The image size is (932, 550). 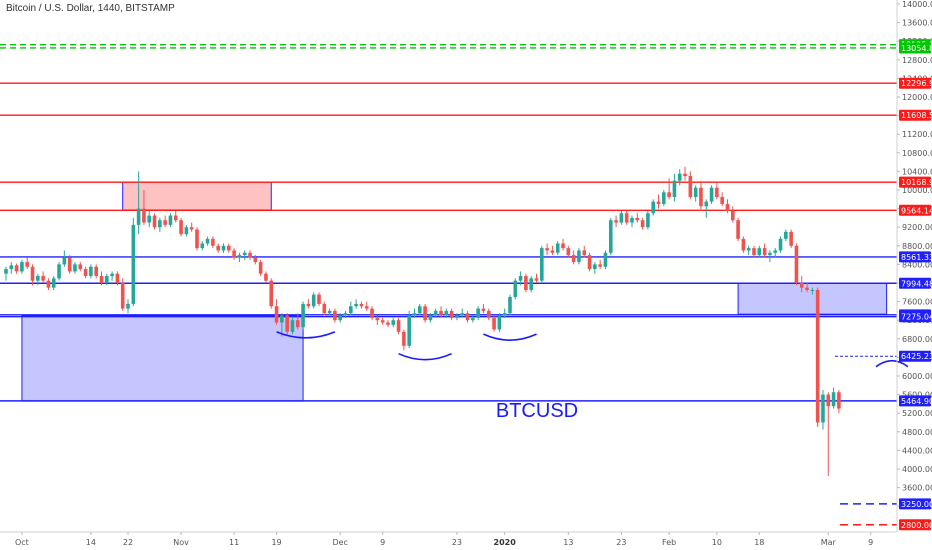 What do you see at coordinates (917, 432) in the screenshot?
I see `y-tick-label: 4800.00` at bounding box center [917, 432].